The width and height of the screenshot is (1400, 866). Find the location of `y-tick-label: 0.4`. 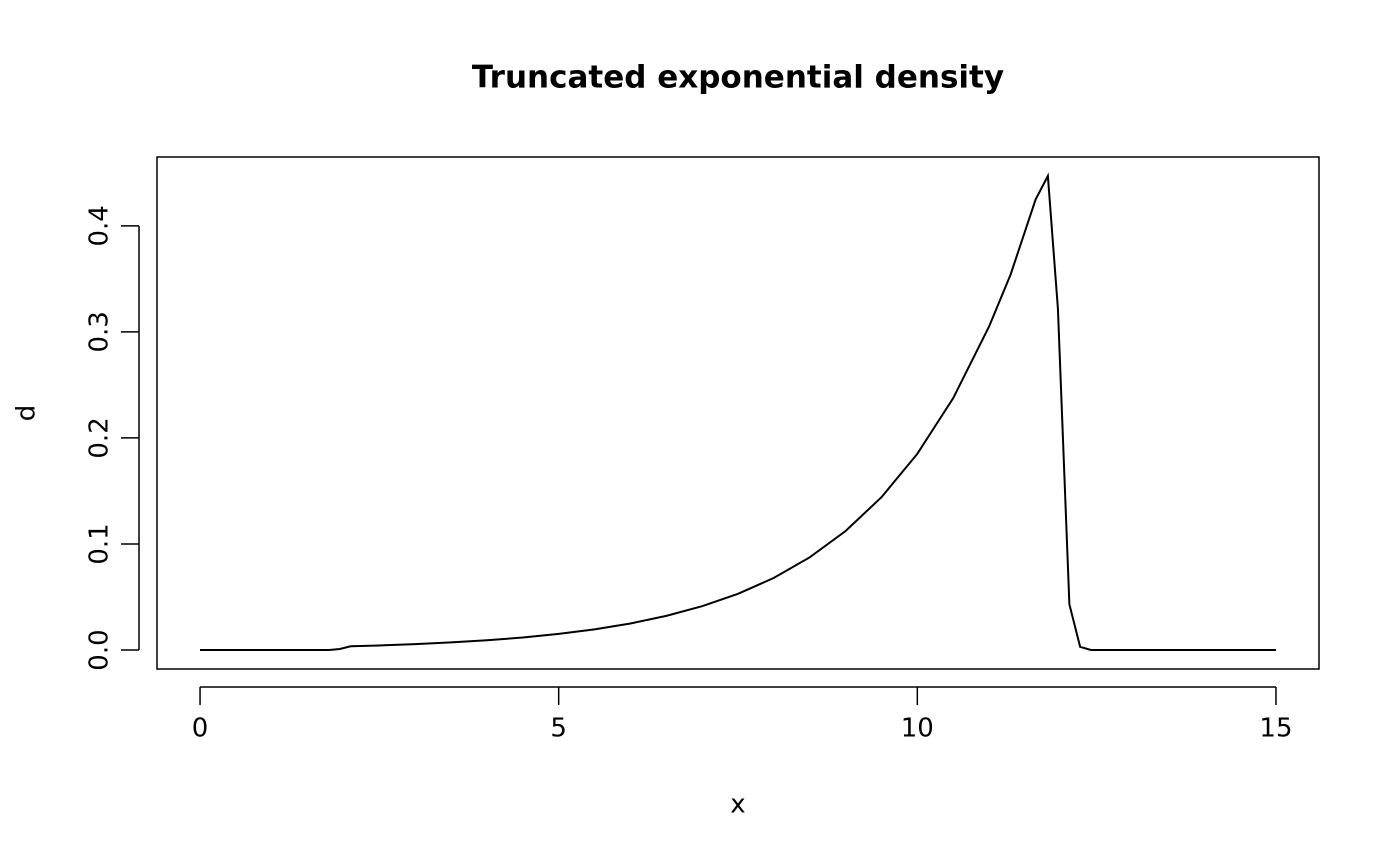

y-tick-label: 0.4 is located at coordinates (100, 225).